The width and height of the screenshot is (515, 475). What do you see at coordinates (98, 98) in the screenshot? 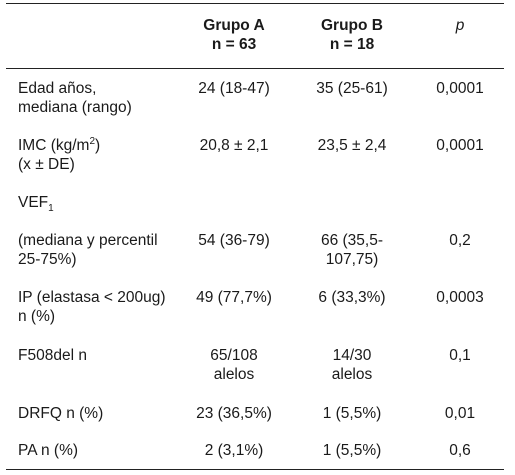
I see `row-label: Edad años, mediana (rango)` at bounding box center [98, 98].